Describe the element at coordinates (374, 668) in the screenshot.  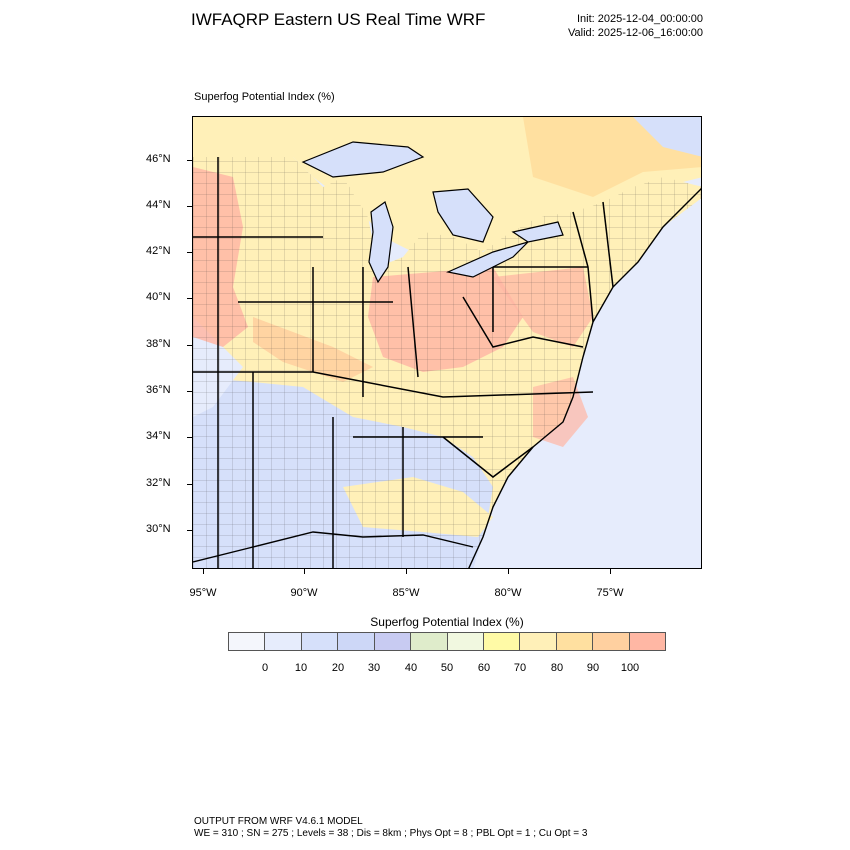
I see `colorbar-label: 30` at that location.